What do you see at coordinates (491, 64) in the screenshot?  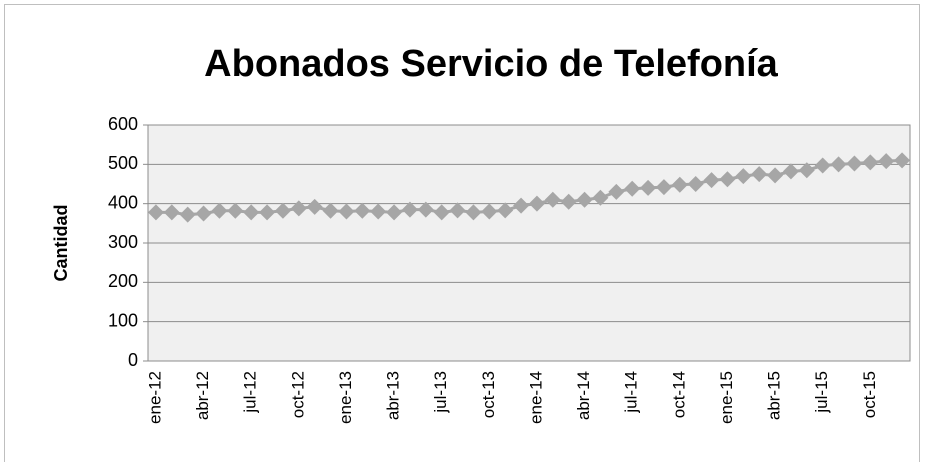 I see `chart-title: Abonados Servicio de Telefonía` at bounding box center [491, 64].